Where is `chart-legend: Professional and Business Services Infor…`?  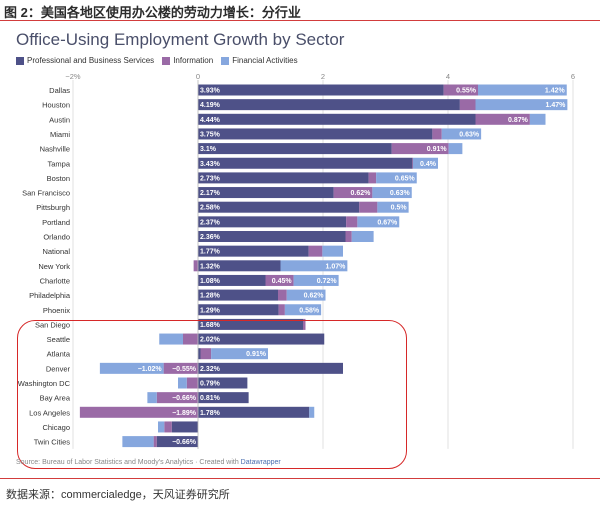
chart-legend: Professional and Business Services Infor… is located at coordinates (157, 60).